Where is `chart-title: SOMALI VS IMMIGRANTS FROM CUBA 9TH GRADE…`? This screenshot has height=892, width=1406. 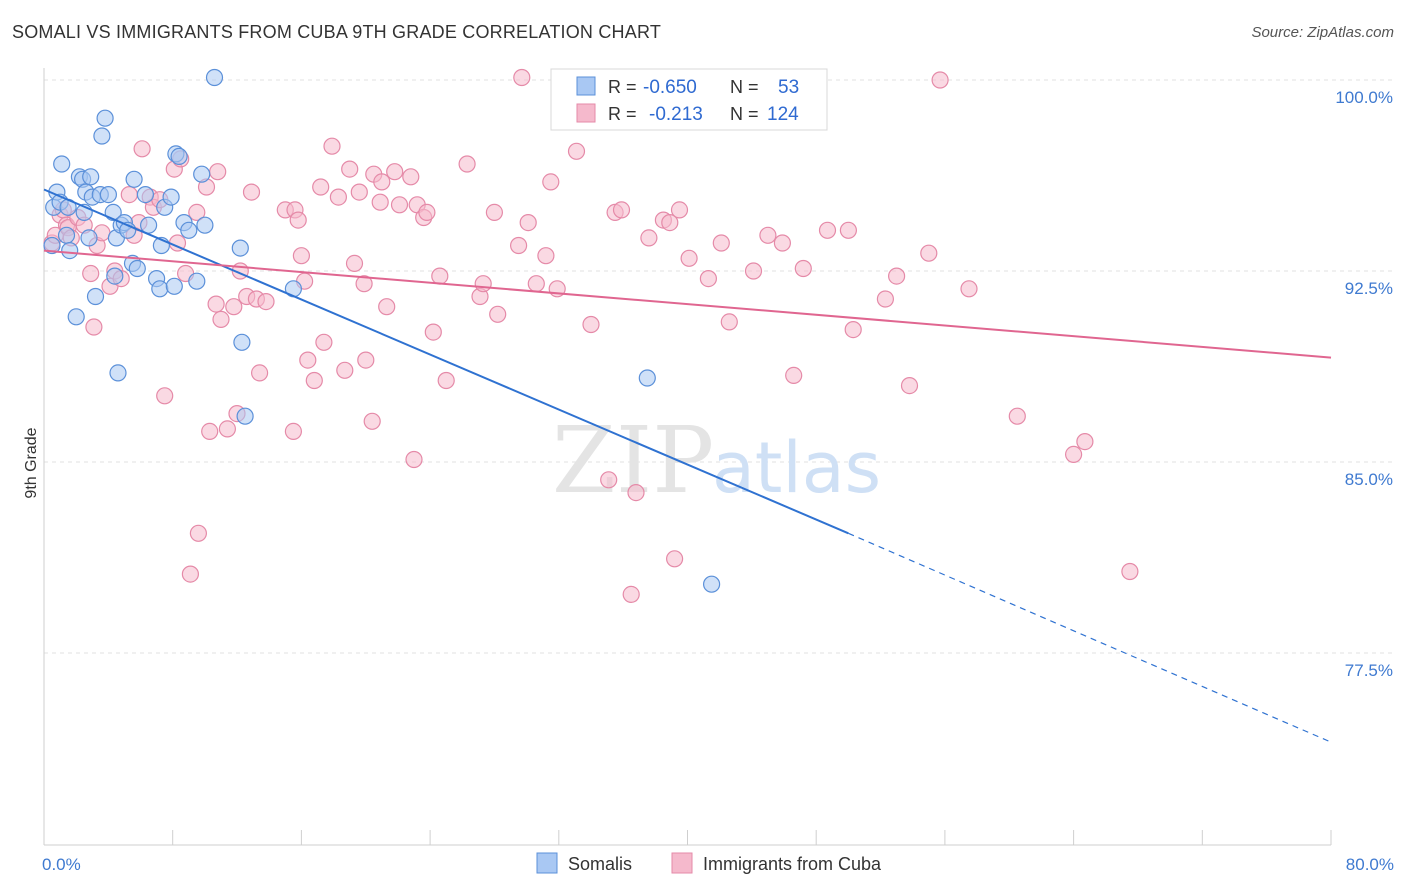
chart-title: SOMALI VS IMMIGRANTS FROM CUBA 9TH GRADE… is located at coordinates (337, 32).